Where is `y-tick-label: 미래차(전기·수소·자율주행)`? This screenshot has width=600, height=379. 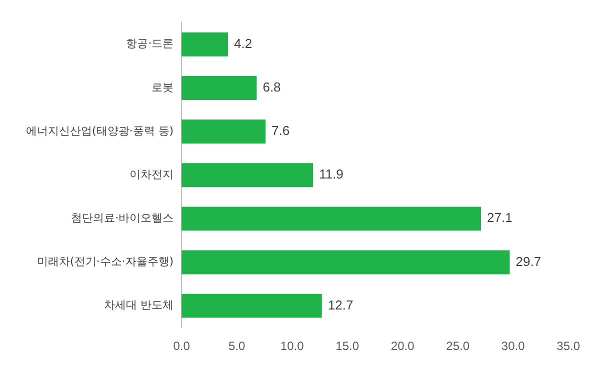
y-tick-label: 미래차(전기·수소·자율주행) is located at coordinates (105, 261).